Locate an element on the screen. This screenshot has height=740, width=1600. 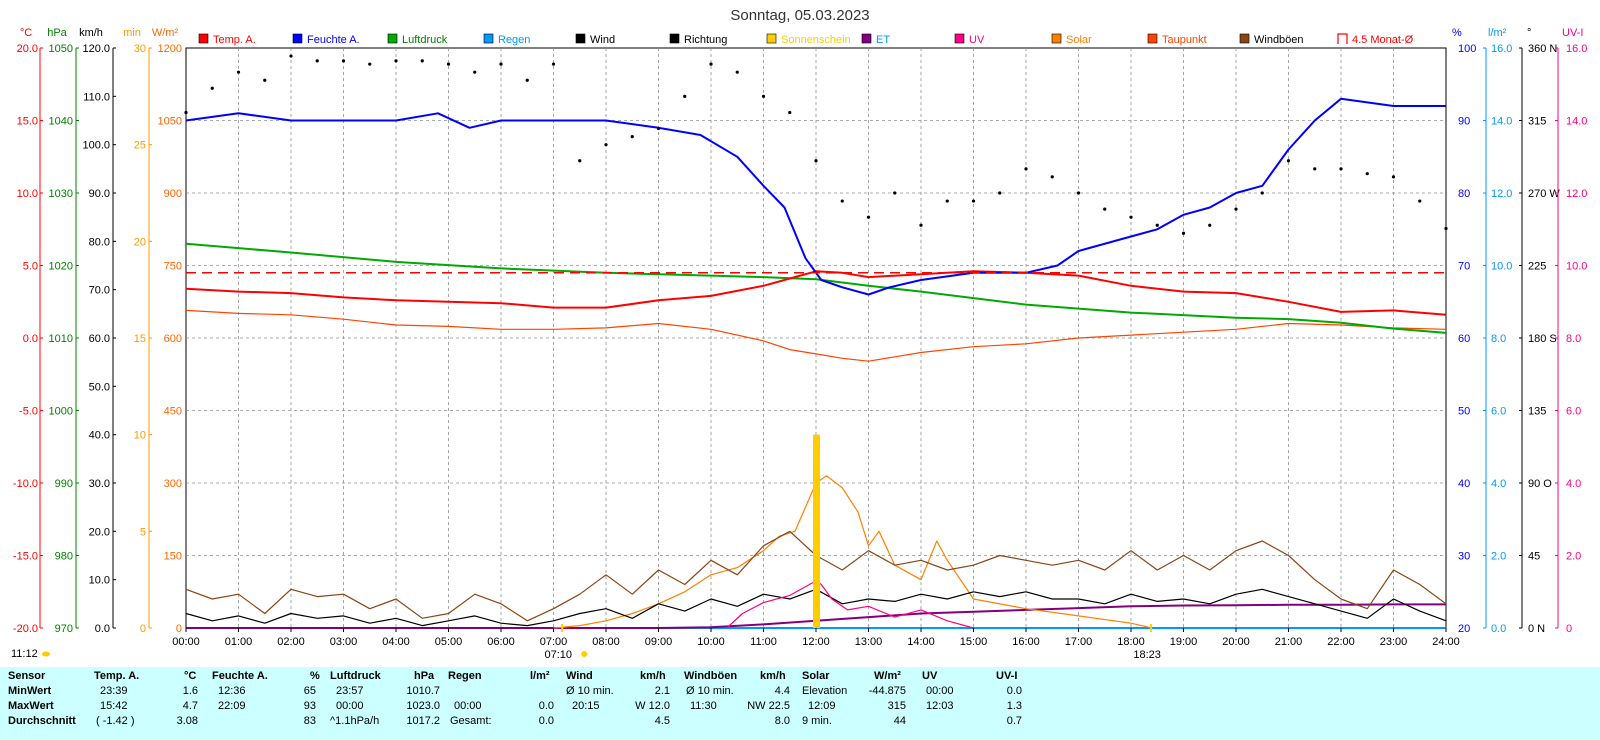
x-tick-label: 12:00 is located at coordinates (816, 642).